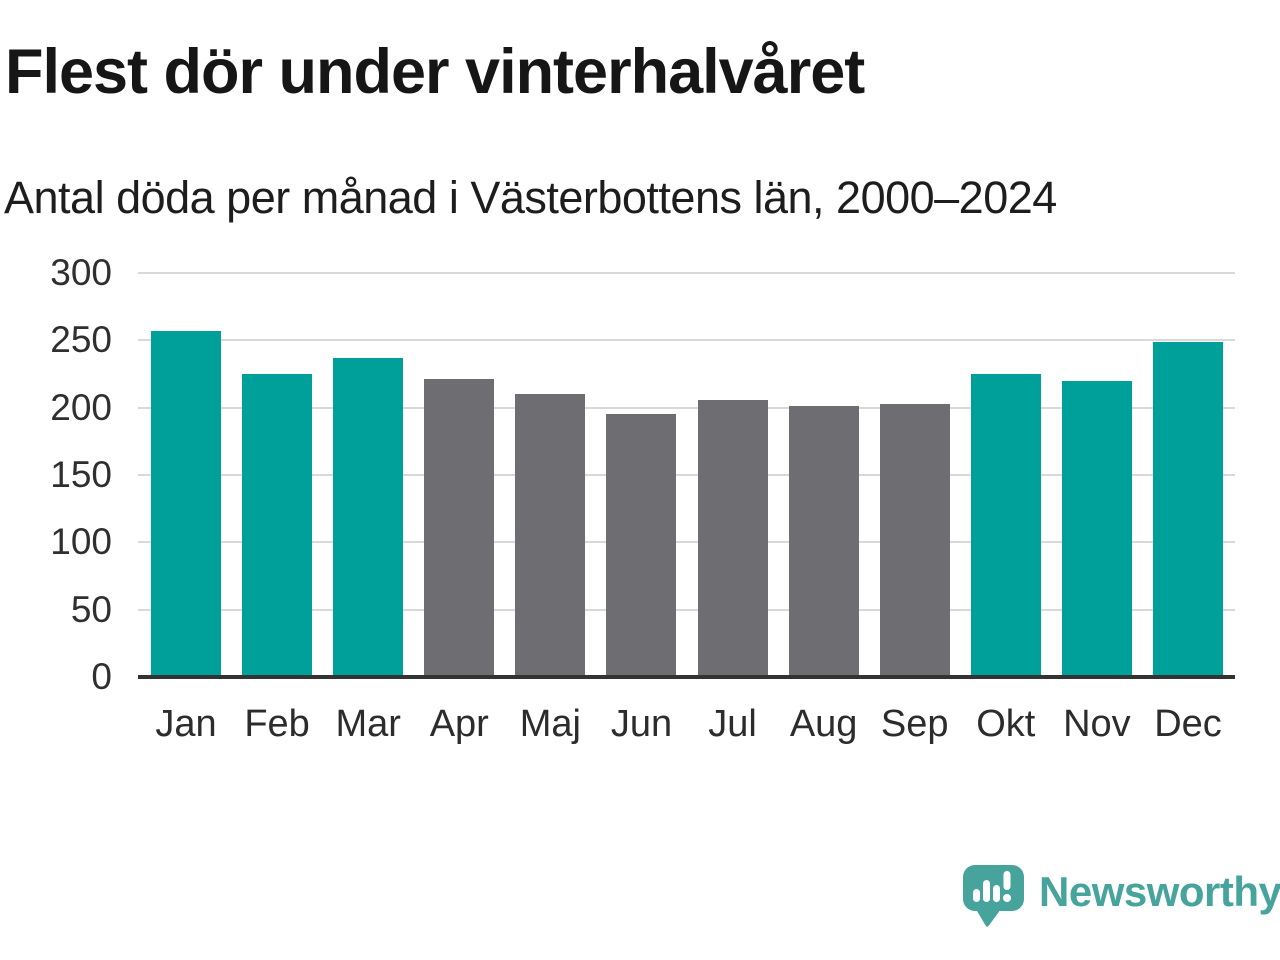  I want to click on bar-maj, so click(550, 535).